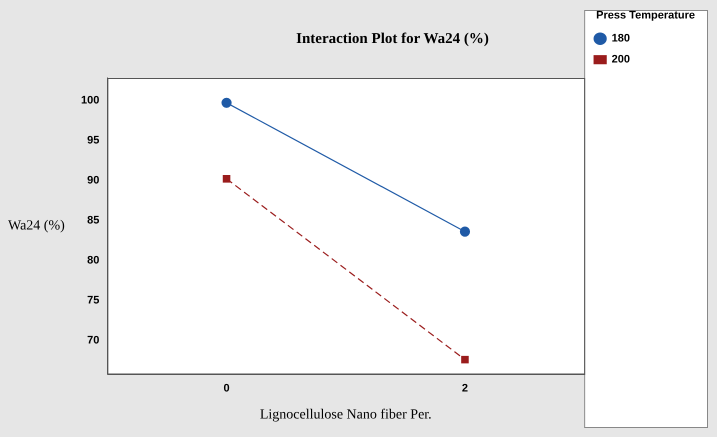 This screenshot has height=437, width=717. What do you see at coordinates (646, 16) in the screenshot?
I see `legend-title: Press Temperature` at bounding box center [646, 16].